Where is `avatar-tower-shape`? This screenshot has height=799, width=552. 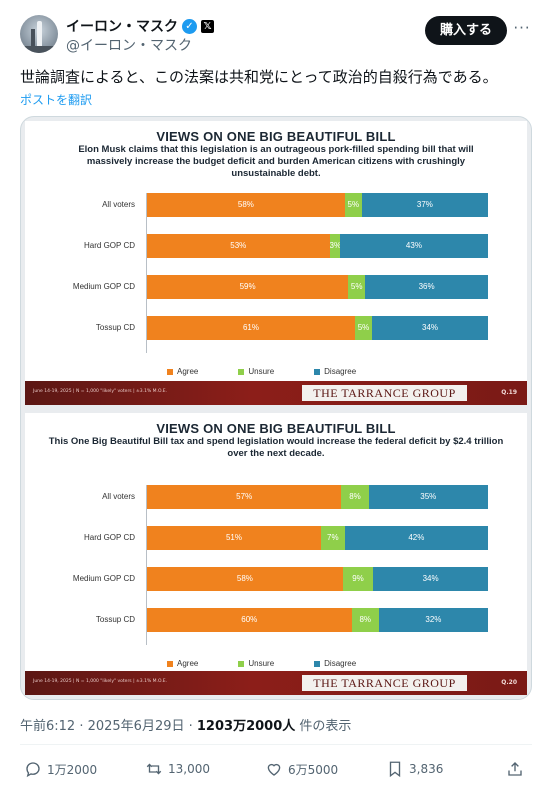
avatar-tower-shape is located at coordinates (33, 38).